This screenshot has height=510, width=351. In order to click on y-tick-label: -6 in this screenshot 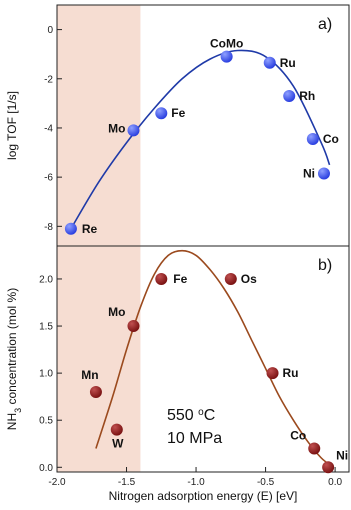, I will do `click(48, 178)`.